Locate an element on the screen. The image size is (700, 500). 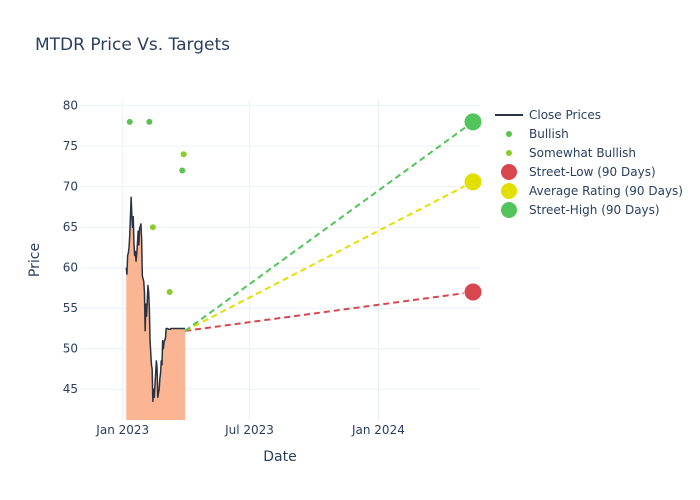
average-rating-projection is located at coordinates (329, 256).